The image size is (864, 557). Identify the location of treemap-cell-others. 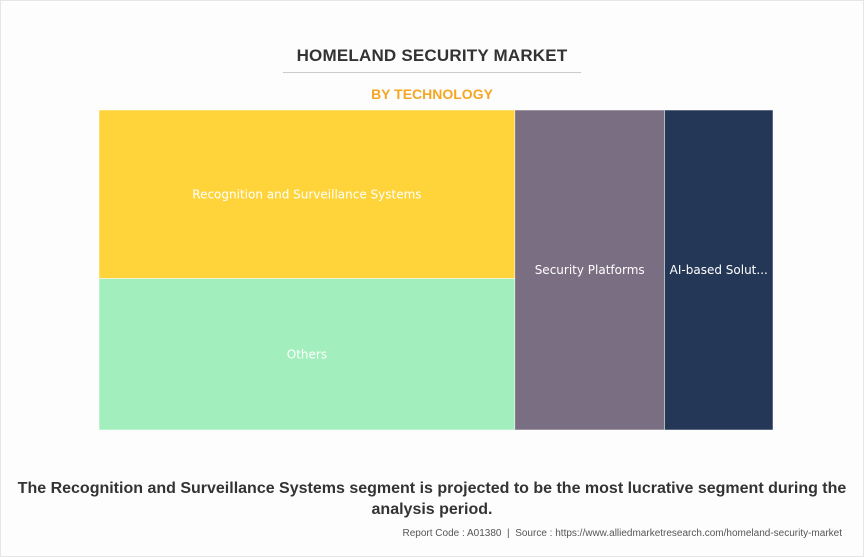
(307, 354).